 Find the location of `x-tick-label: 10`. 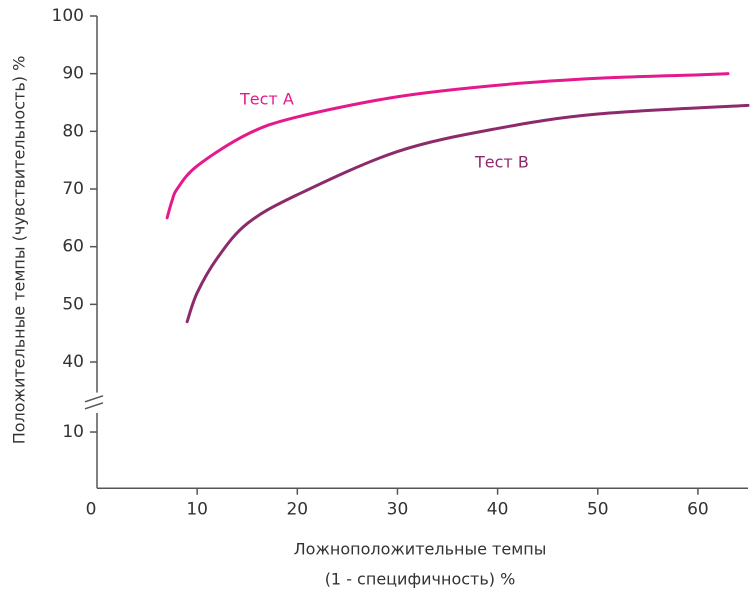

x-tick-label: 10 is located at coordinates (197, 510).